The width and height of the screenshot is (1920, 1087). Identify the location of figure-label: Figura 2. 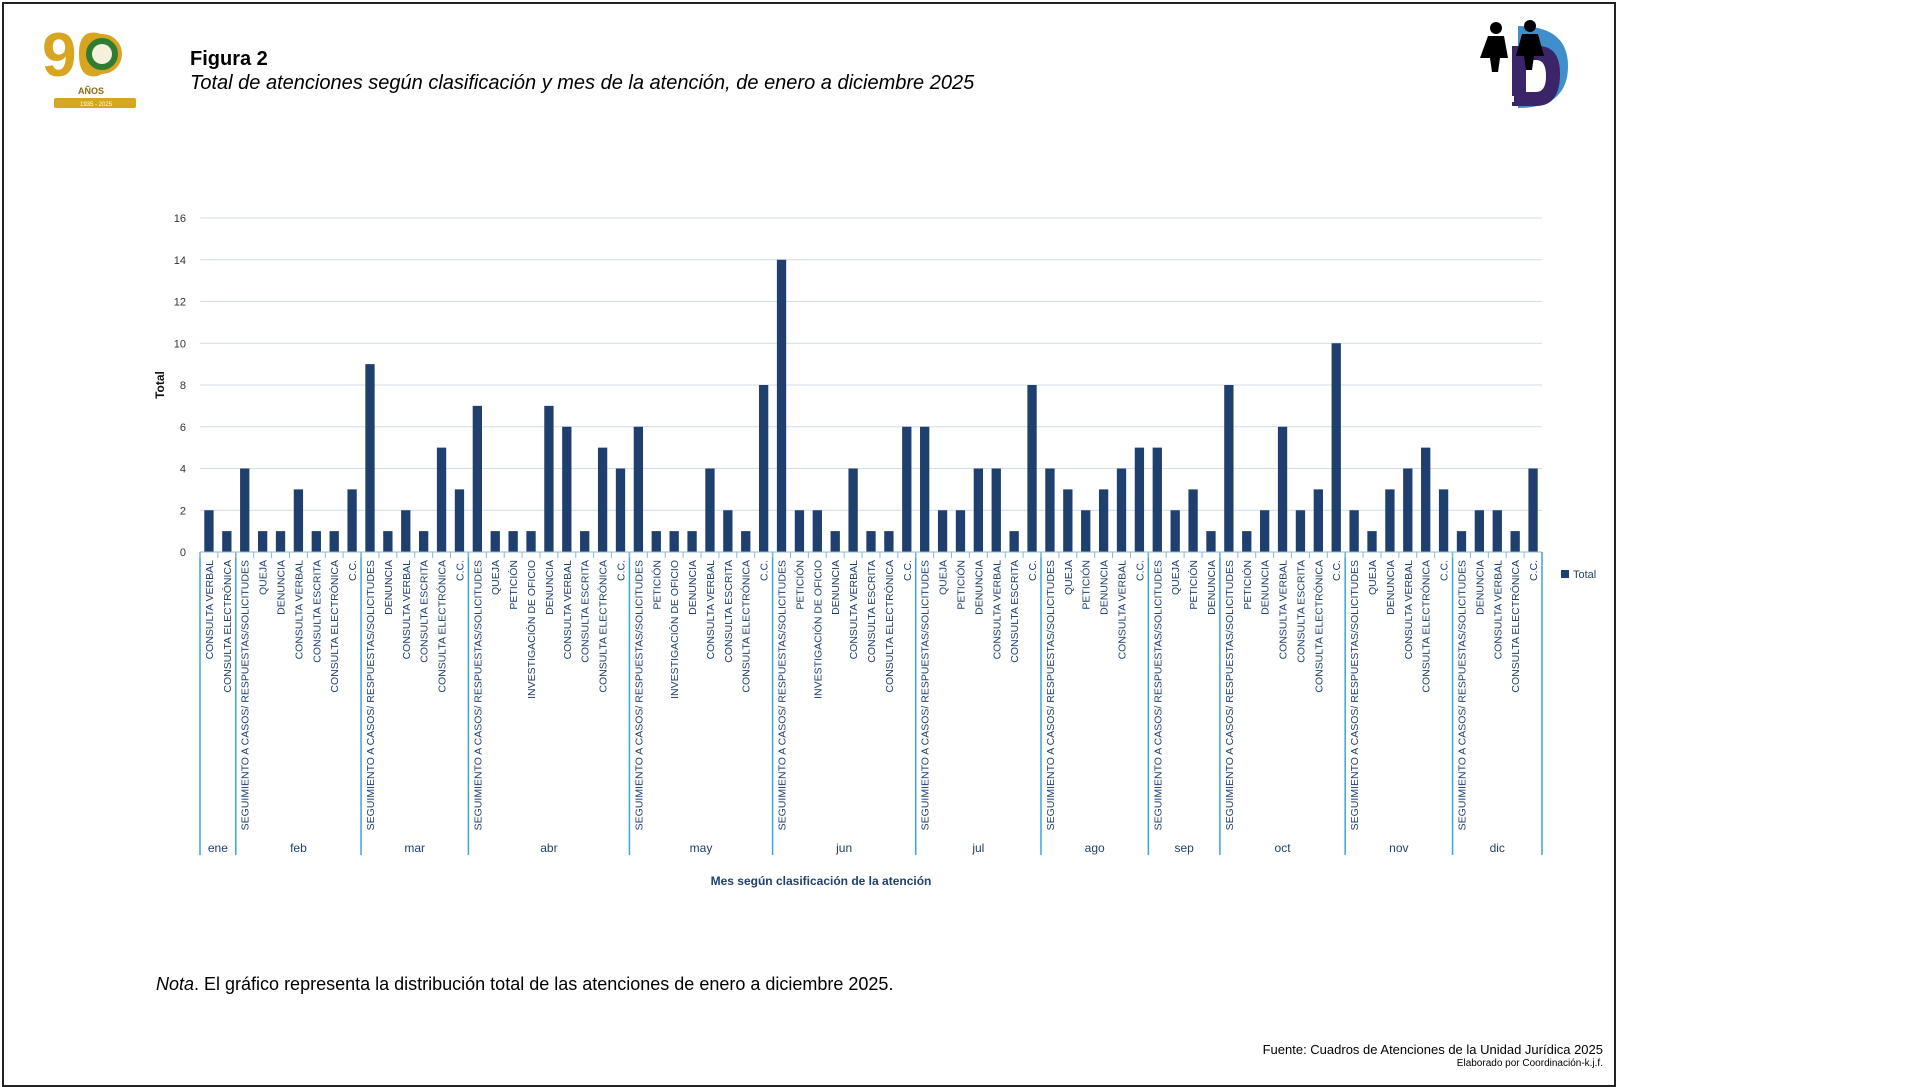
(229, 59).